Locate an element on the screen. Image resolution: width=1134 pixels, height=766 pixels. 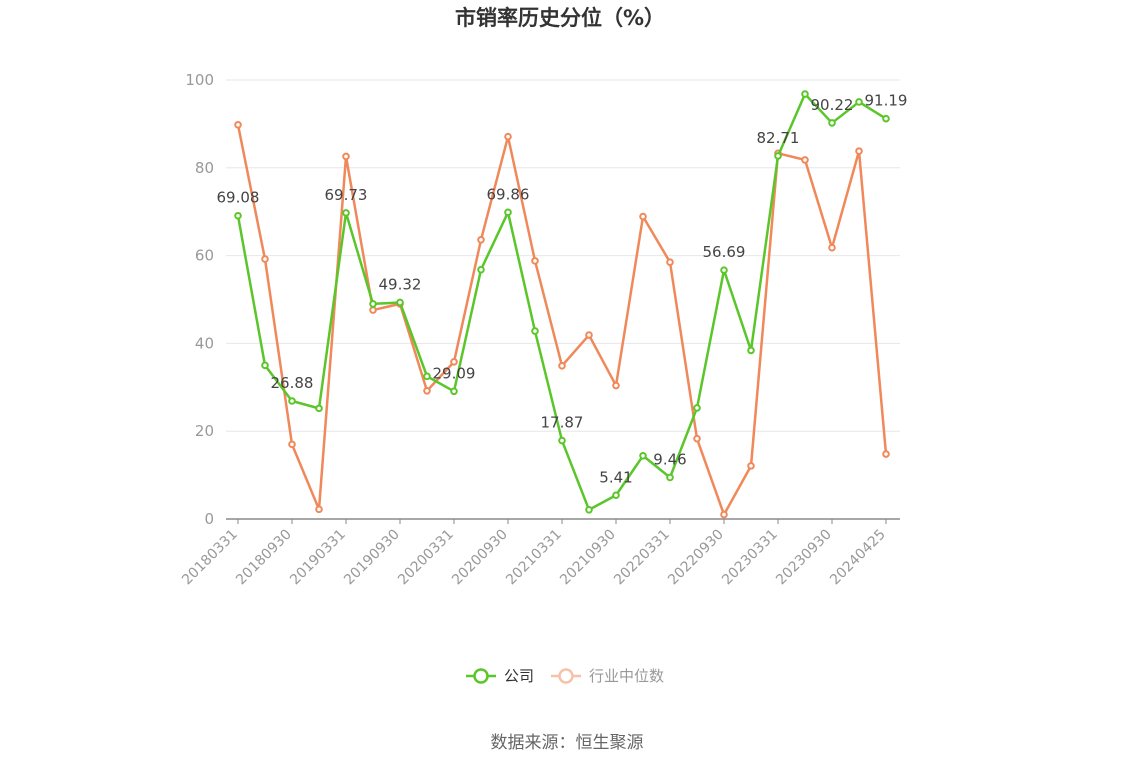
data-label: 69.86 is located at coordinates (508, 194).